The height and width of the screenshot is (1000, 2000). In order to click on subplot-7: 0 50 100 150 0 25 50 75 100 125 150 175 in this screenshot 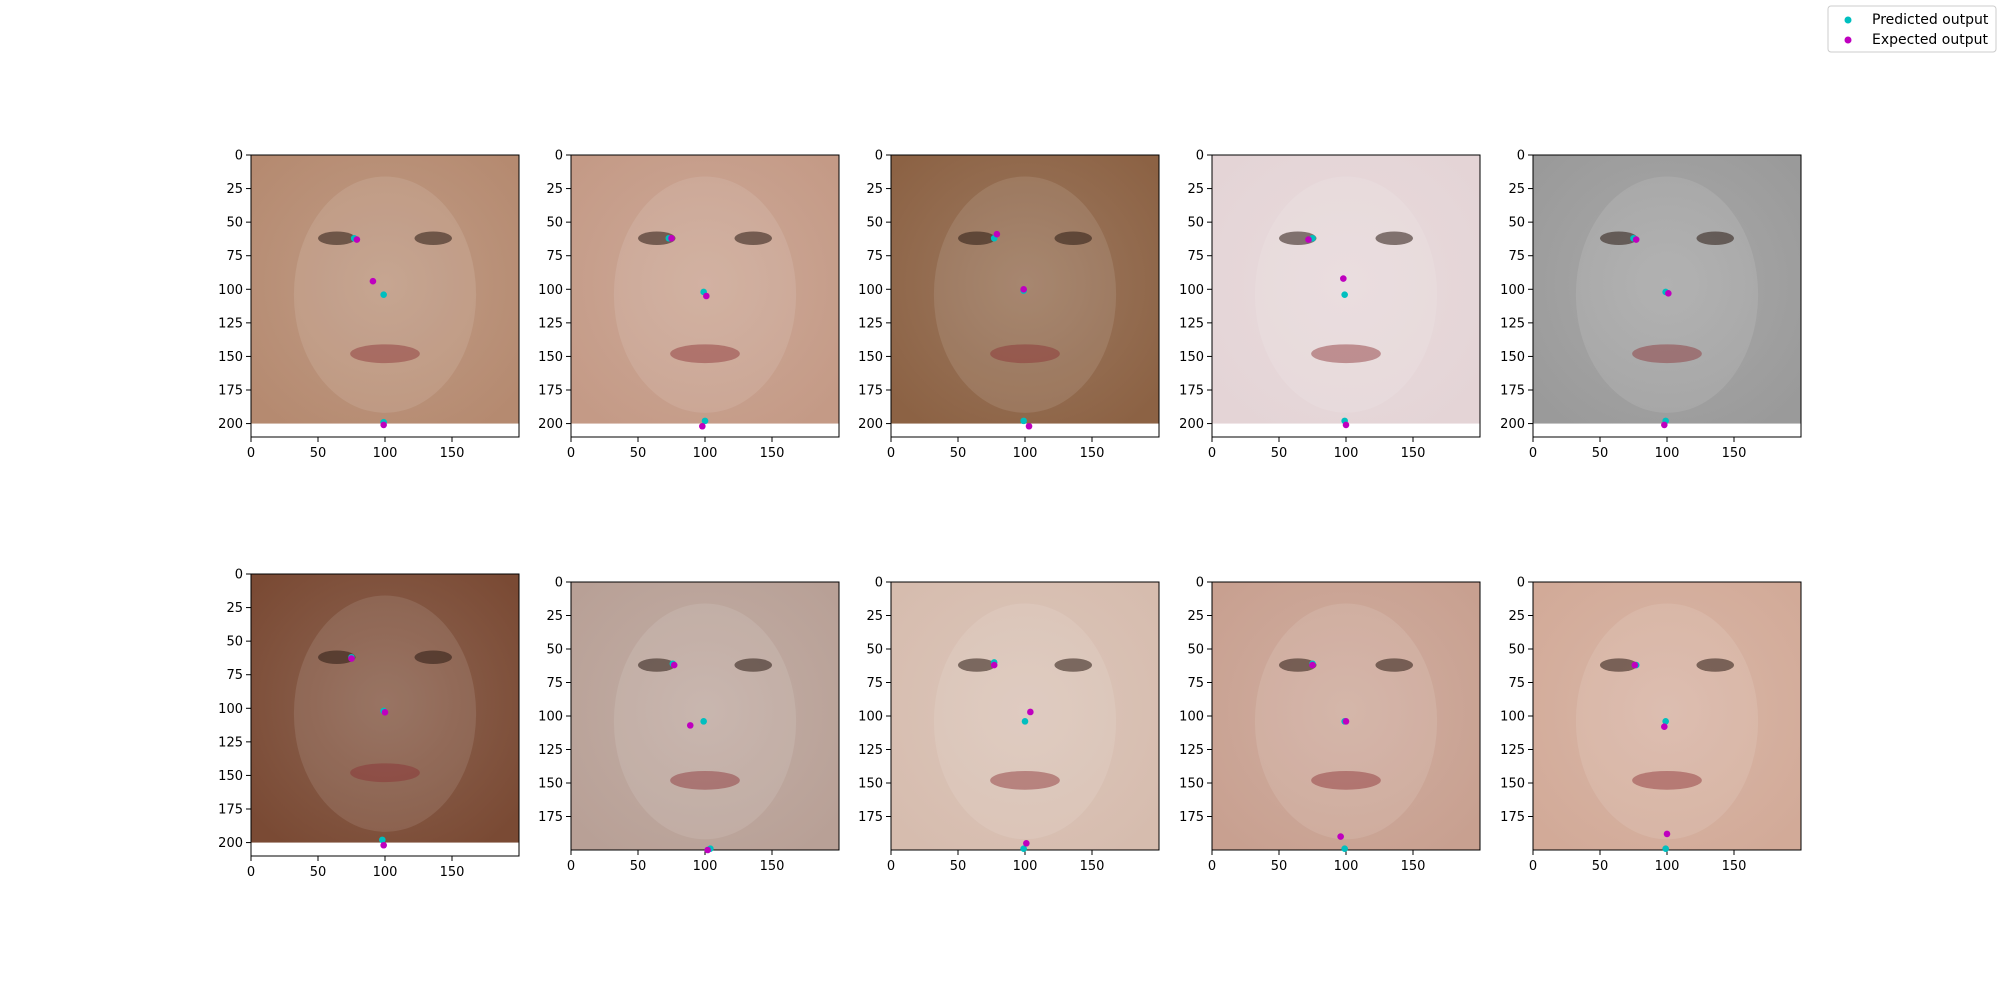, I will do `click(689, 725)`.